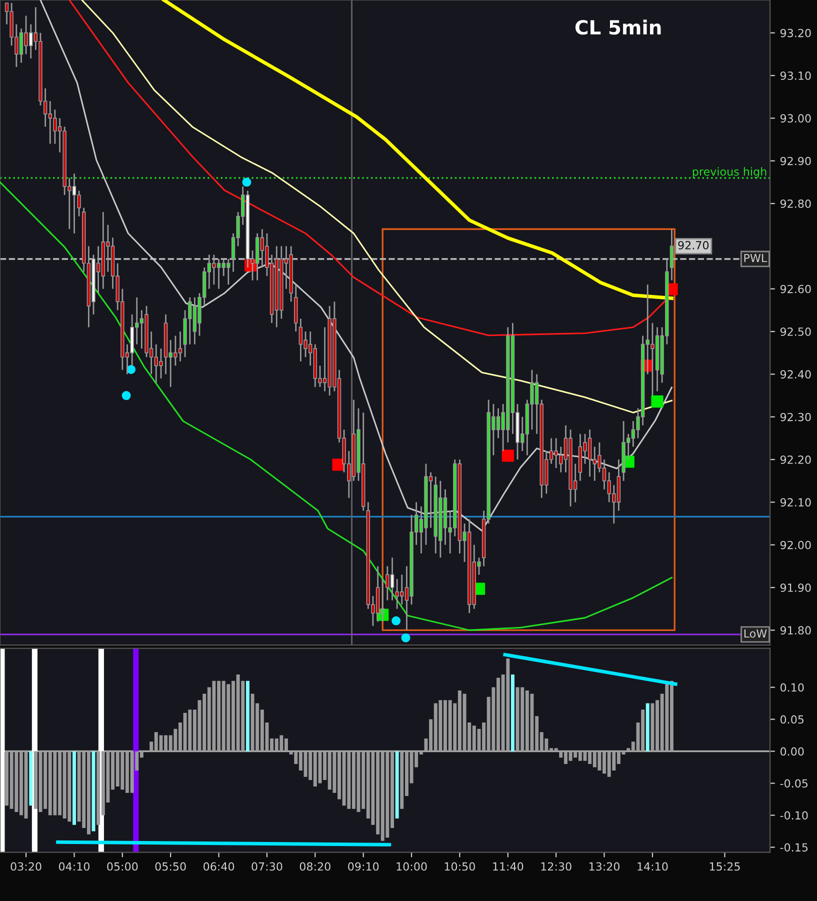  Describe the element at coordinates (122, 866) in the screenshot. I see `x-tick-label: 05:00` at that location.